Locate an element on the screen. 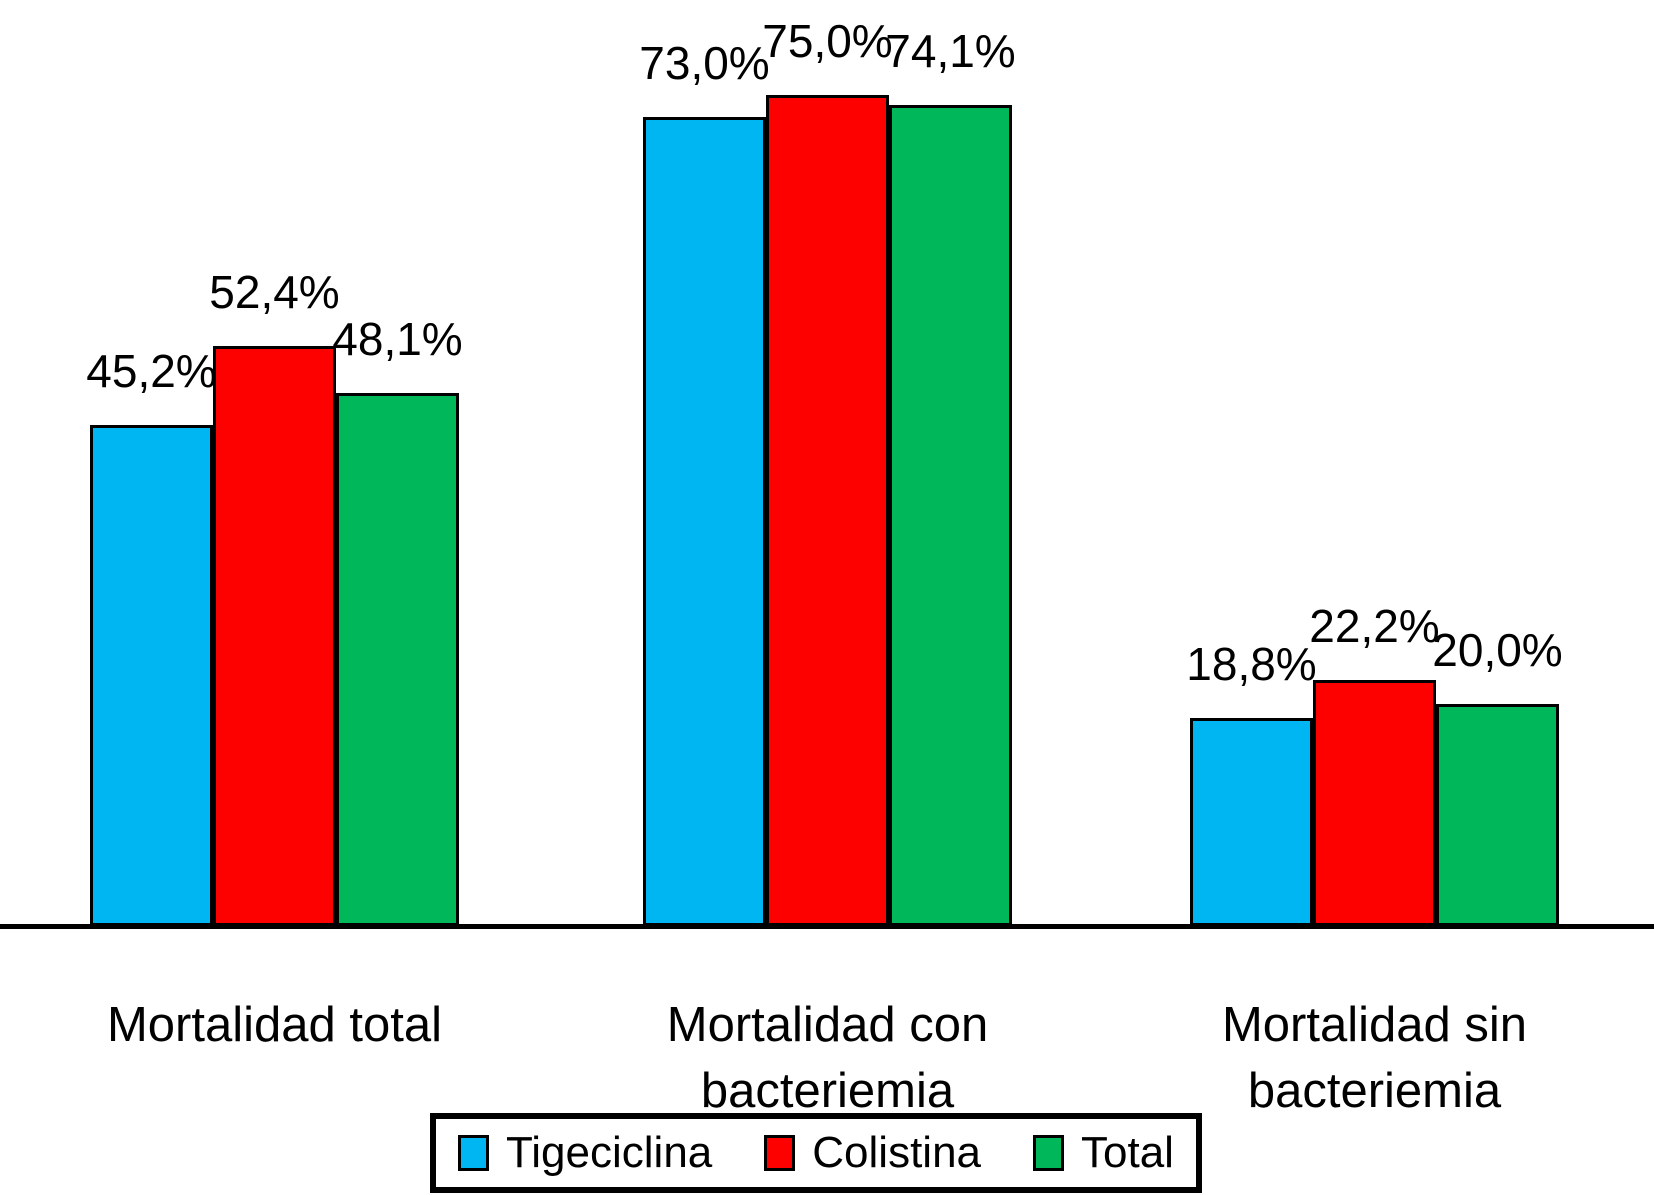 The height and width of the screenshot is (1195, 1654). bar-total-mortalidad-con-bacteriemia is located at coordinates (950, 515).